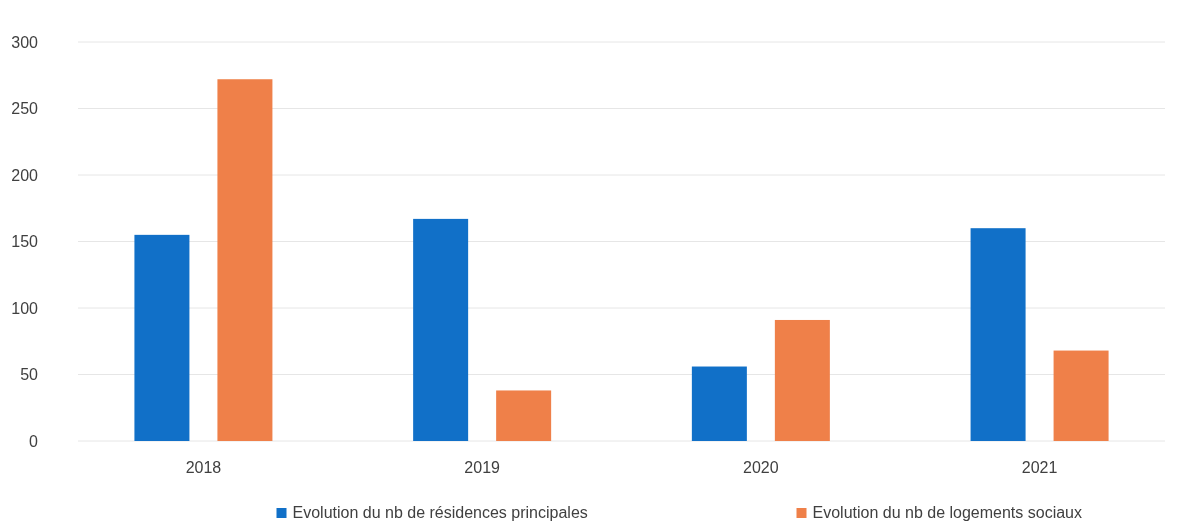  I want to click on y-tick-label: 300, so click(25, 42).